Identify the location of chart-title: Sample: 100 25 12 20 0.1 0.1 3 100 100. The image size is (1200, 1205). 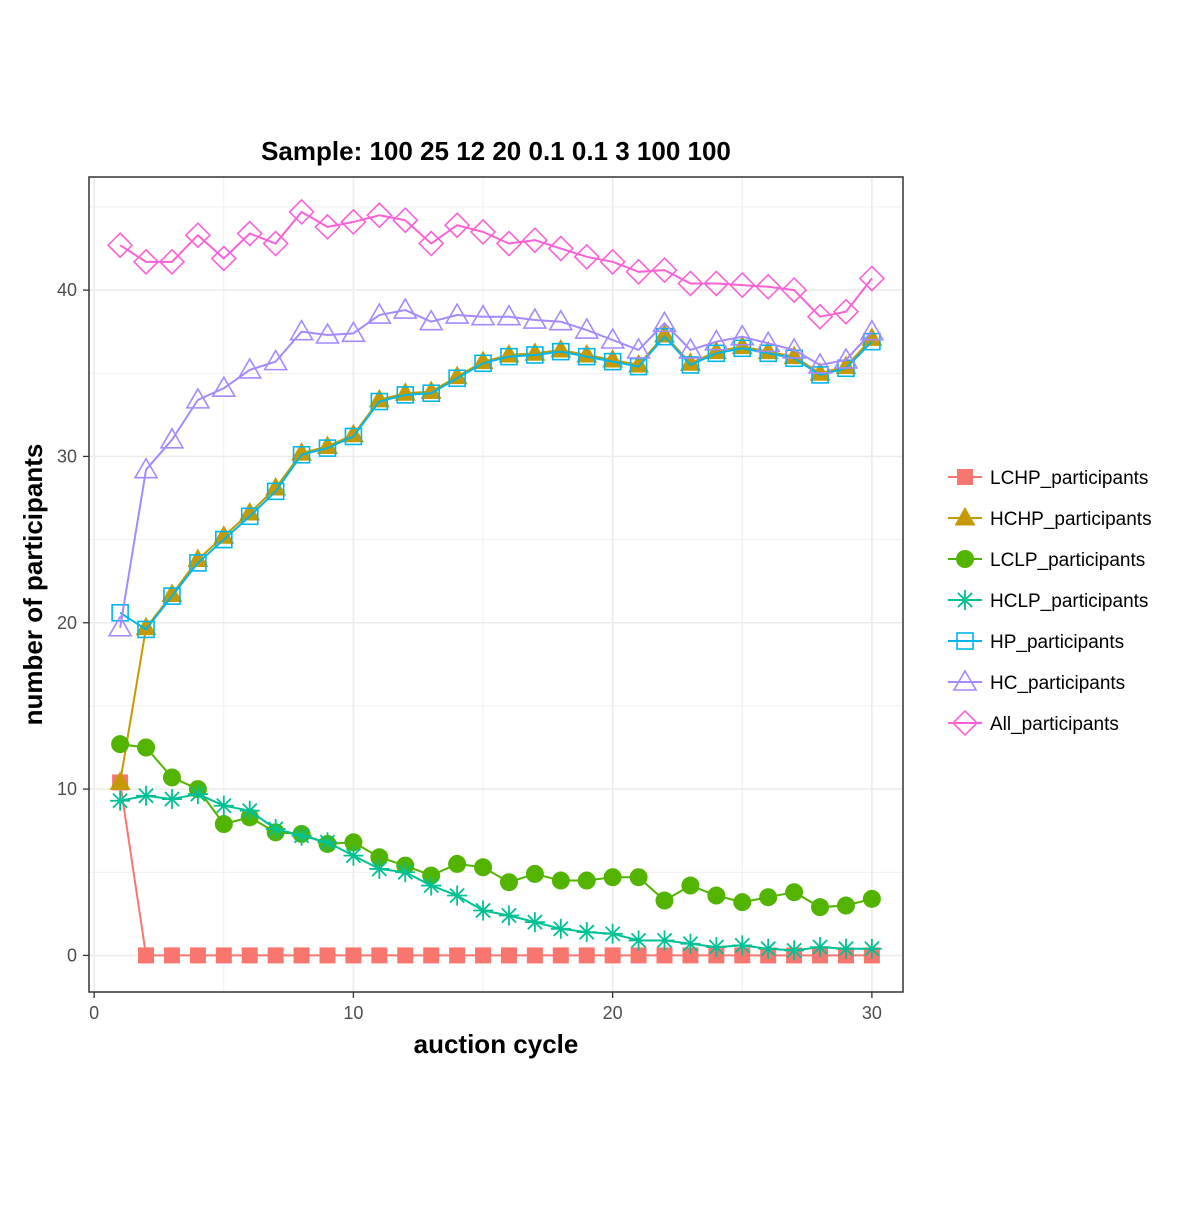
(496, 151).